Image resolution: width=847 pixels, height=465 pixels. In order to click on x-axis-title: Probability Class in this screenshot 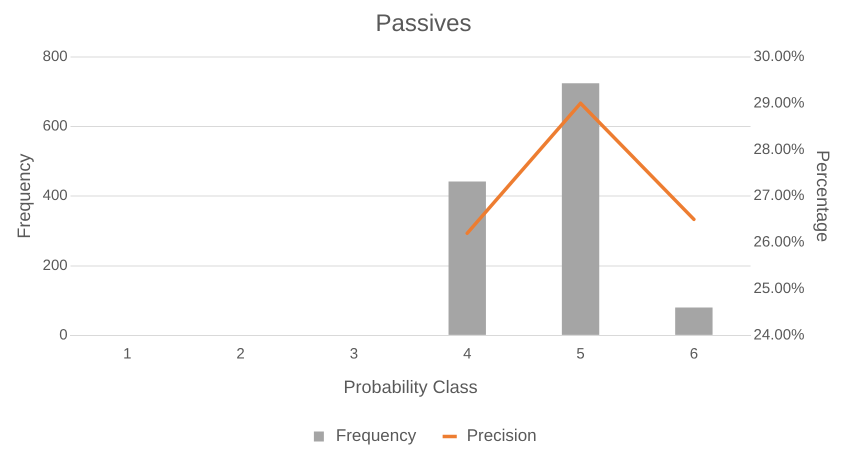, I will do `click(411, 387)`.